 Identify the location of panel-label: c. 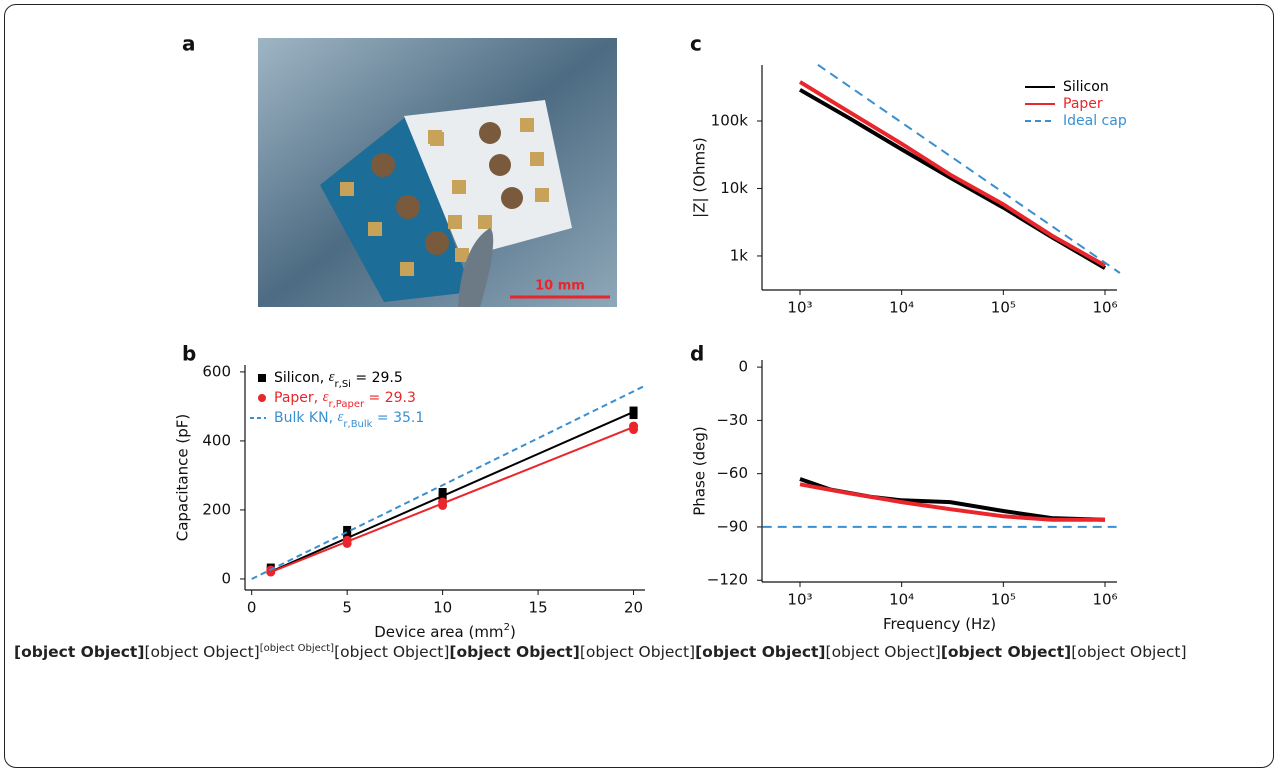
(696, 44).